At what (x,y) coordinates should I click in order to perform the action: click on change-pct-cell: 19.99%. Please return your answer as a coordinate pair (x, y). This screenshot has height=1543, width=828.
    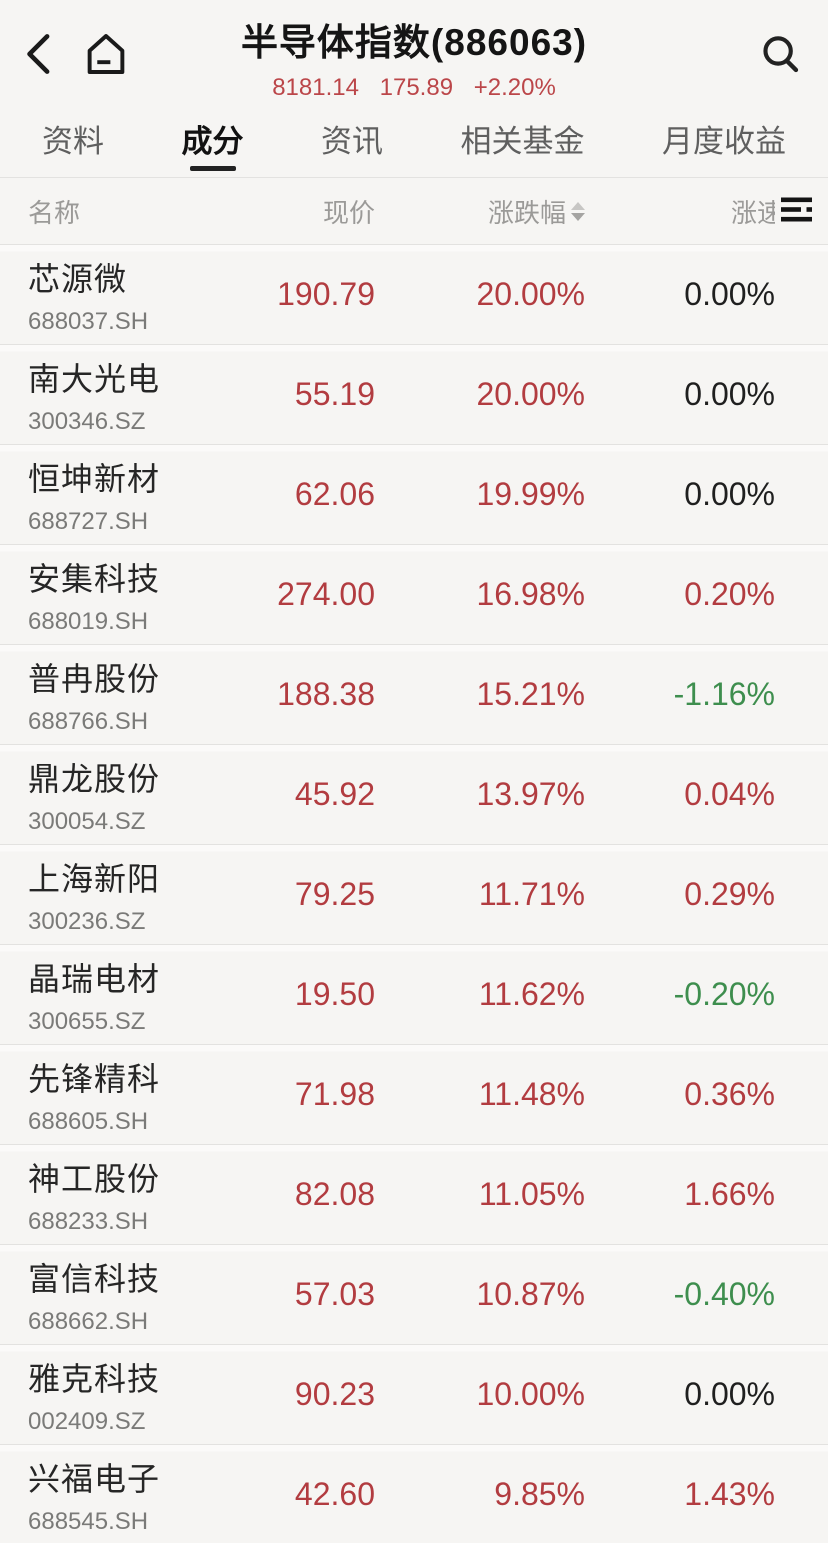
    Looking at the image, I should click on (530, 494).